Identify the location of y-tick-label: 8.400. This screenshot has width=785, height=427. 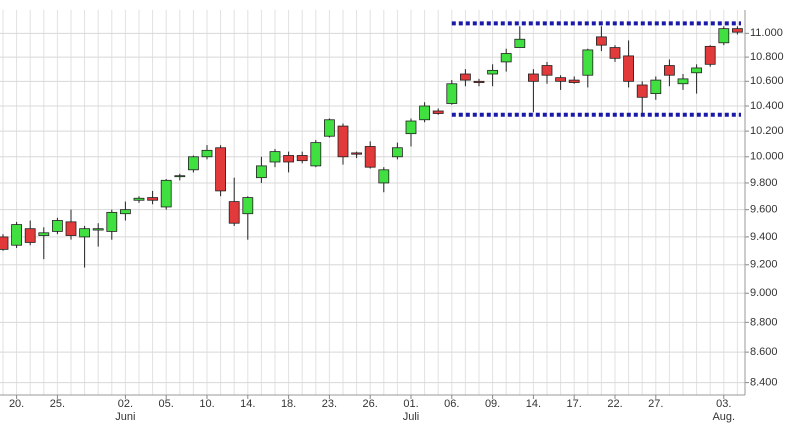
(764, 383).